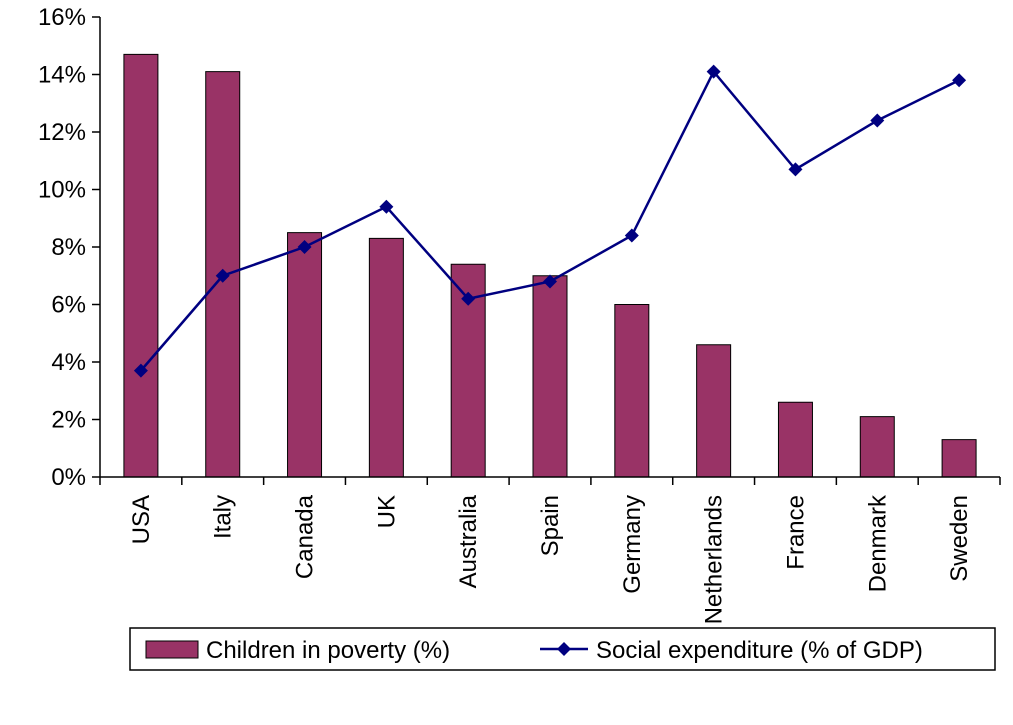  I want to click on x-category-label: Germany, so click(632, 544).